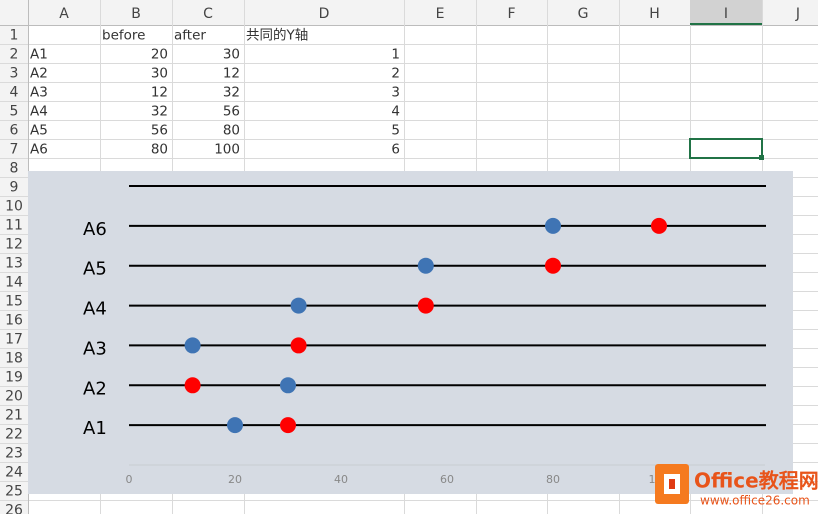 This screenshot has width=818, height=514. Describe the element at coordinates (14, 264) in the screenshot. I see `row-header: 13` at that location.